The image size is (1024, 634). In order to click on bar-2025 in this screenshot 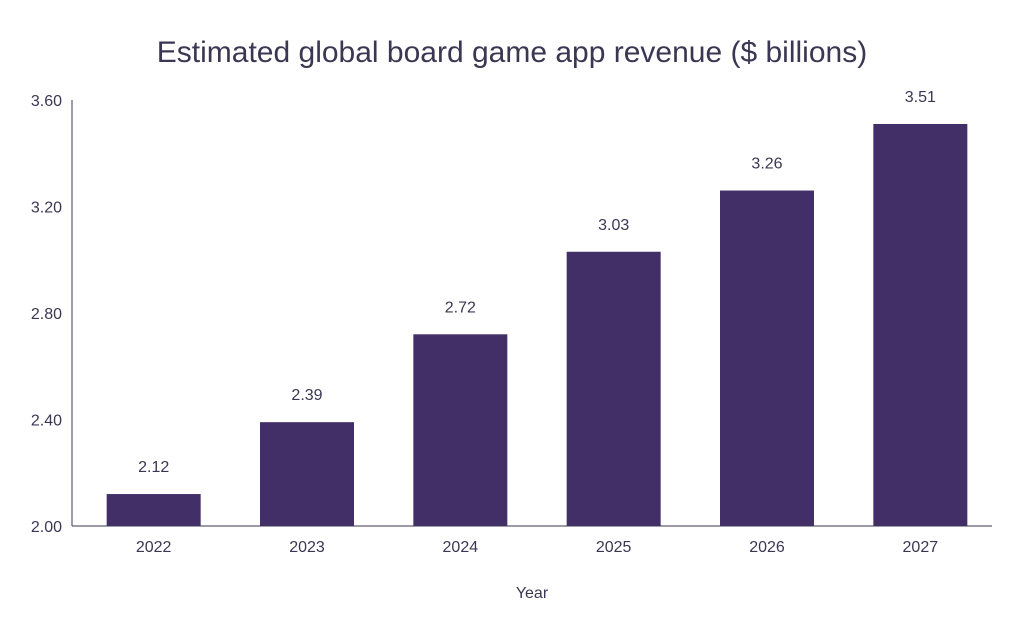, I will do `click(613, 388)`.